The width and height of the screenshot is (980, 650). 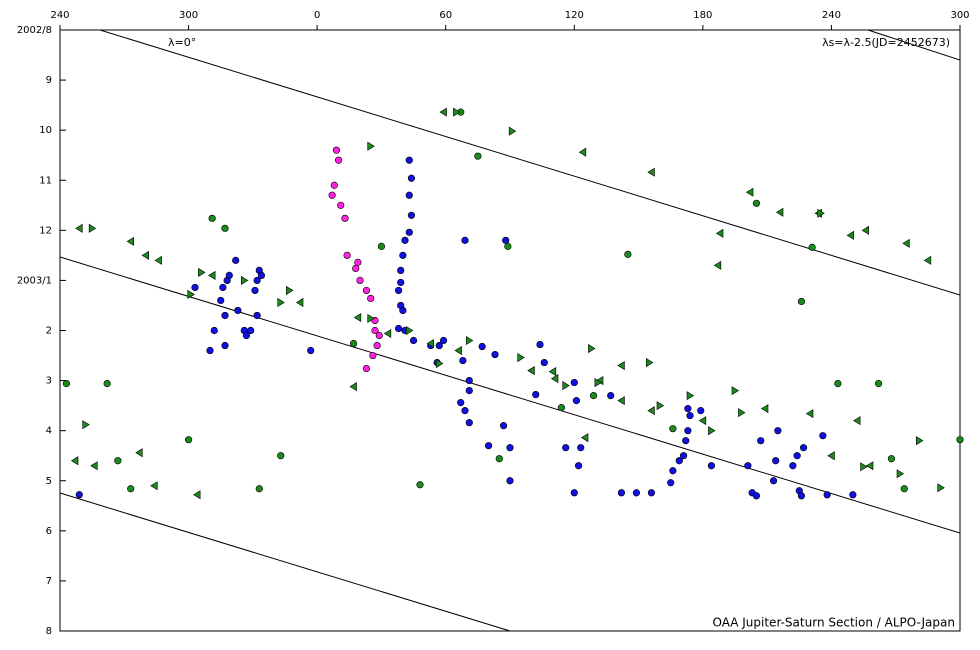 What do you see at coordinates (45, 230) in the screenshot?
I see `y-tick-label: 12` at bounding box center [45, 230].